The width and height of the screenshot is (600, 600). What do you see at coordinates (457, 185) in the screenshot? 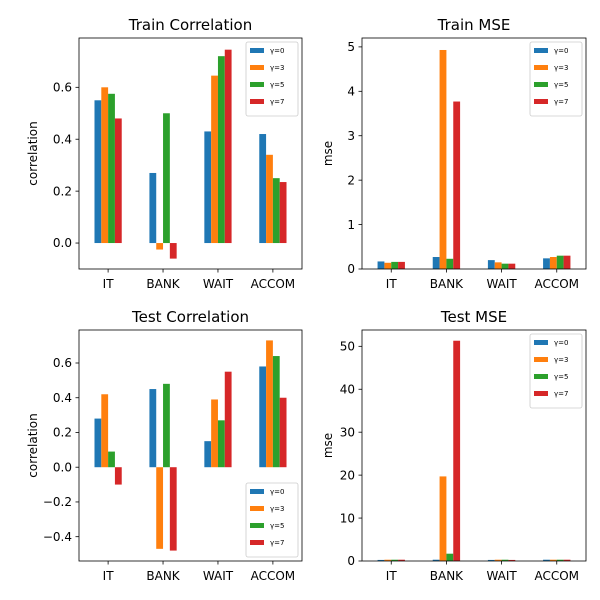
I see `bar-train-mse-bank-s3` at bounding box center [457, 185].